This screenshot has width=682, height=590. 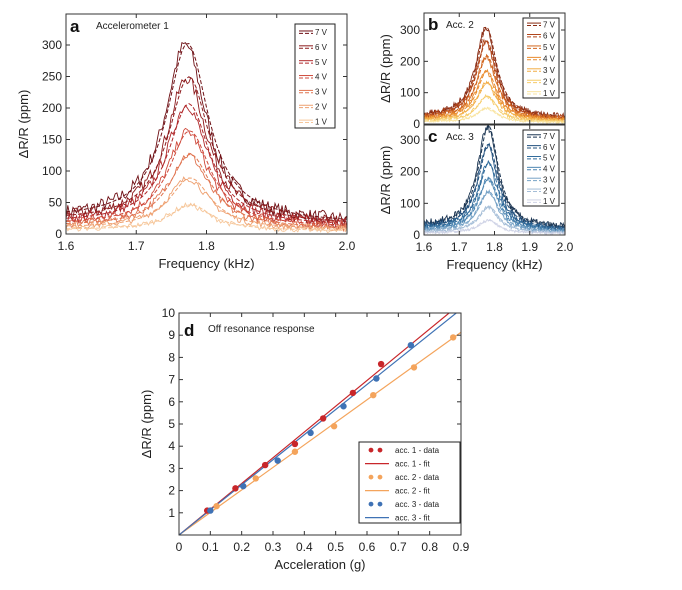 I want to click on y-tick-label: 9, so click(x=171, y=335).